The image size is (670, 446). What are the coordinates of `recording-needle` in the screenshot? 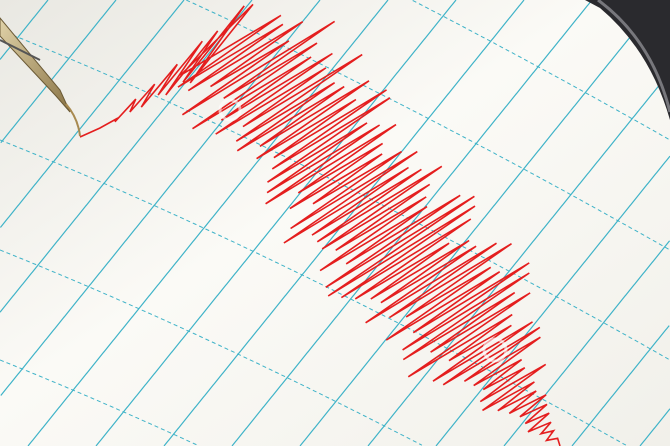 It's located at (40, 77).